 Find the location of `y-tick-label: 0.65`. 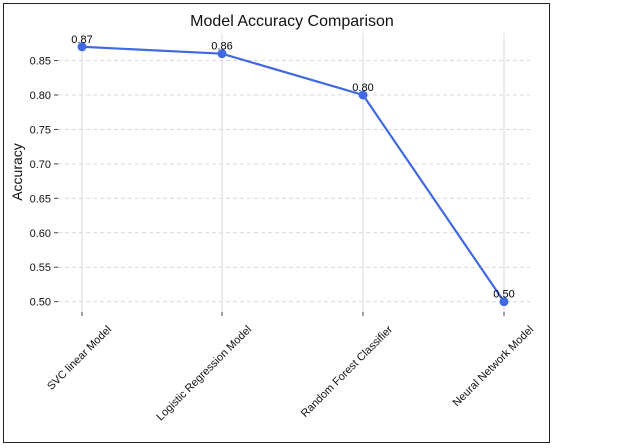

y-tick-label: 0.65 is located at coordinates (40, 199).